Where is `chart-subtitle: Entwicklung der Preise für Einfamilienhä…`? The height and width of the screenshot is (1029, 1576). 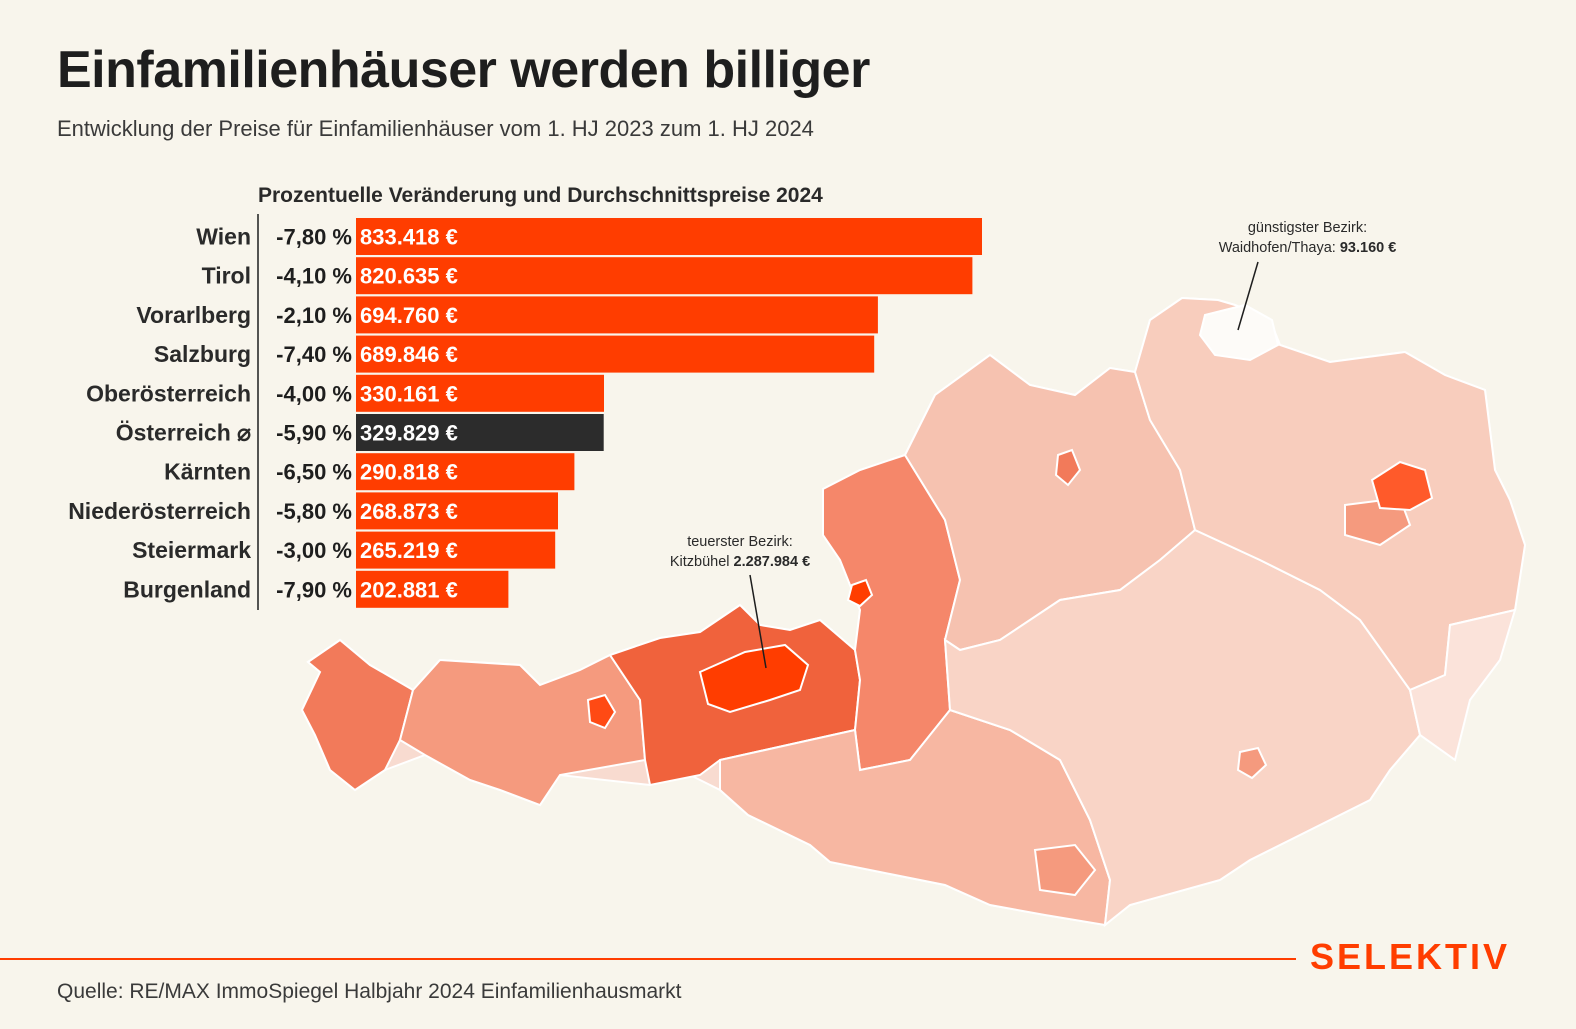
chart-subtitle: Entwicklung der Preise für Einfamilienhä… is located at coordinates (435, 128).